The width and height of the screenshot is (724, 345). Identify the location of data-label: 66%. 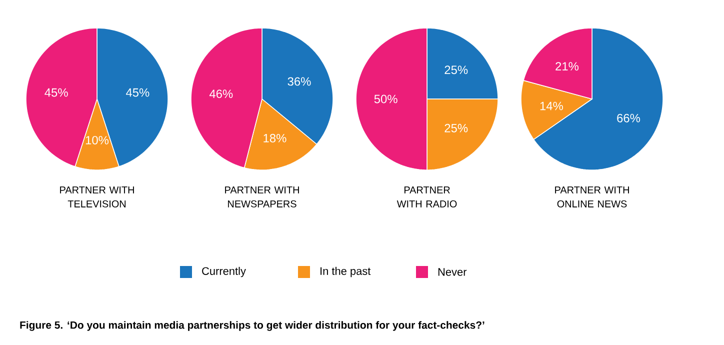
(628, 118).